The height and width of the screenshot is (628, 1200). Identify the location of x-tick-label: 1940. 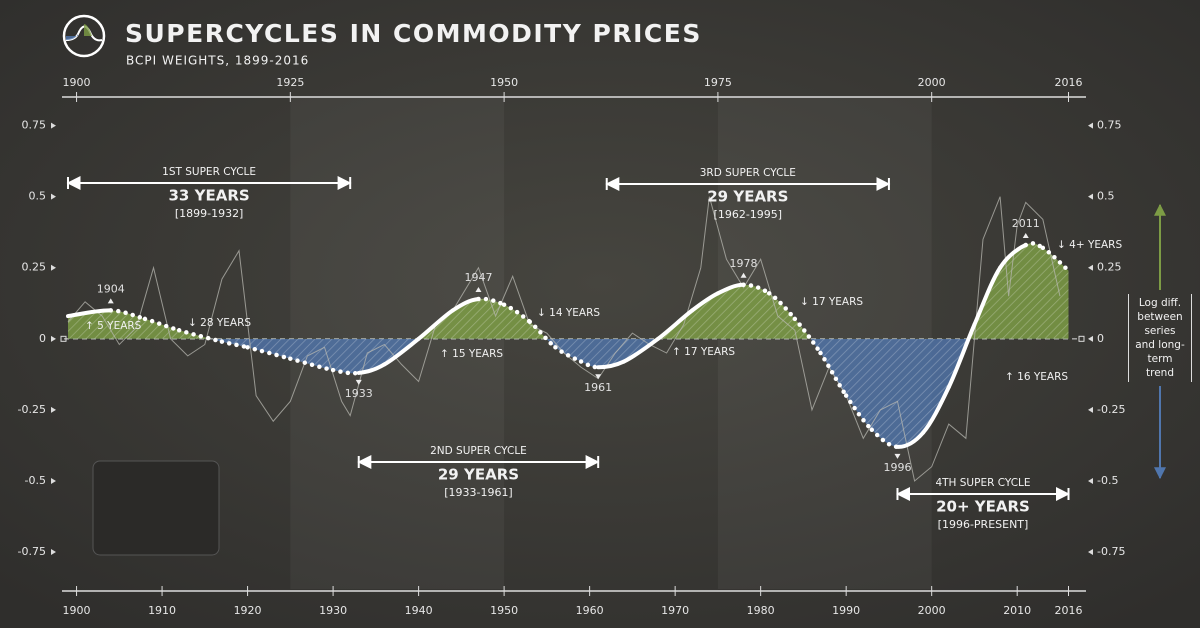
(419, 610).